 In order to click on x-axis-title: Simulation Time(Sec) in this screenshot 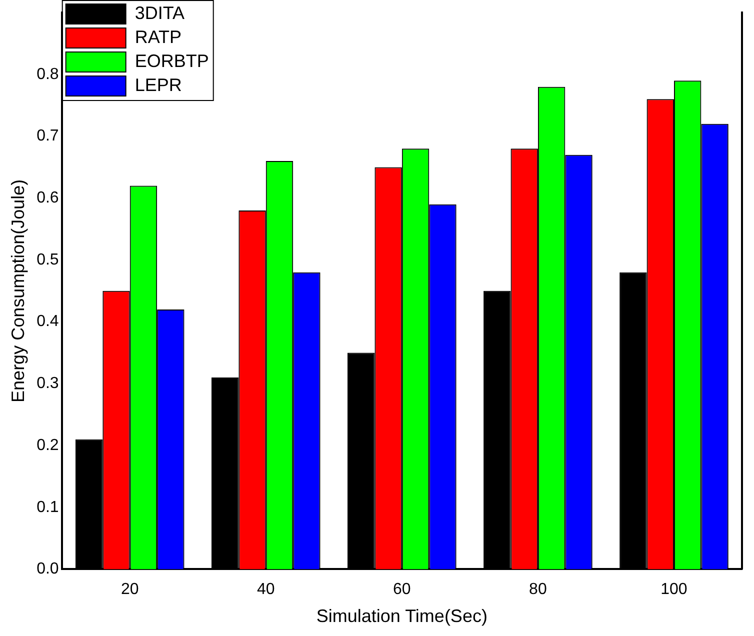, I will do `click(402, 616)`.